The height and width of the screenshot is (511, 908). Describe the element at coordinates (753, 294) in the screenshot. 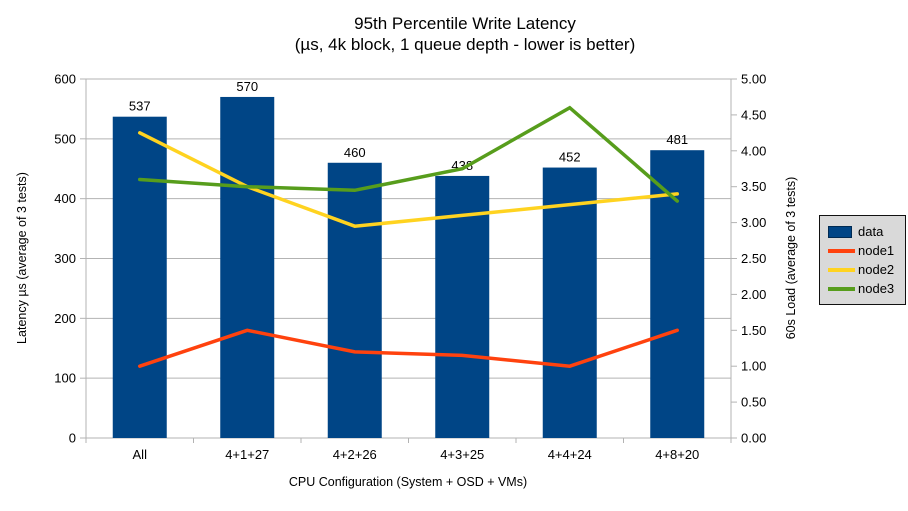

I see `y-right-tick-label: 2.00` at that location.